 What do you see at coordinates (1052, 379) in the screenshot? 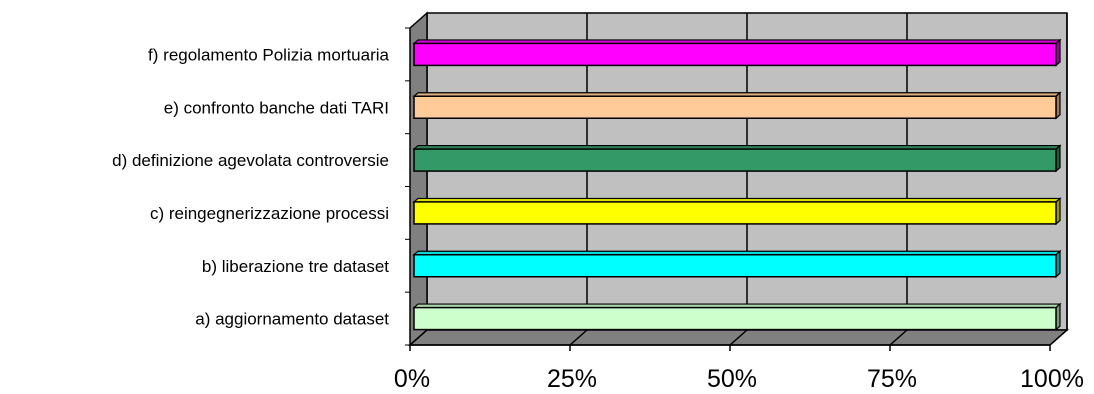
I see `x-tick-label: 100%` at bounding box center [1052, 379].